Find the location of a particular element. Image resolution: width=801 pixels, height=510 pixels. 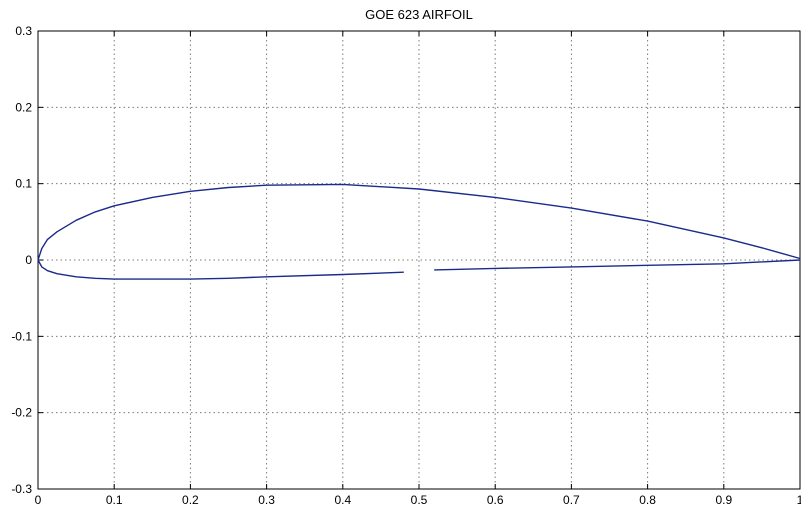

x-tick-label: 1 is located at coordinates (799, 500).